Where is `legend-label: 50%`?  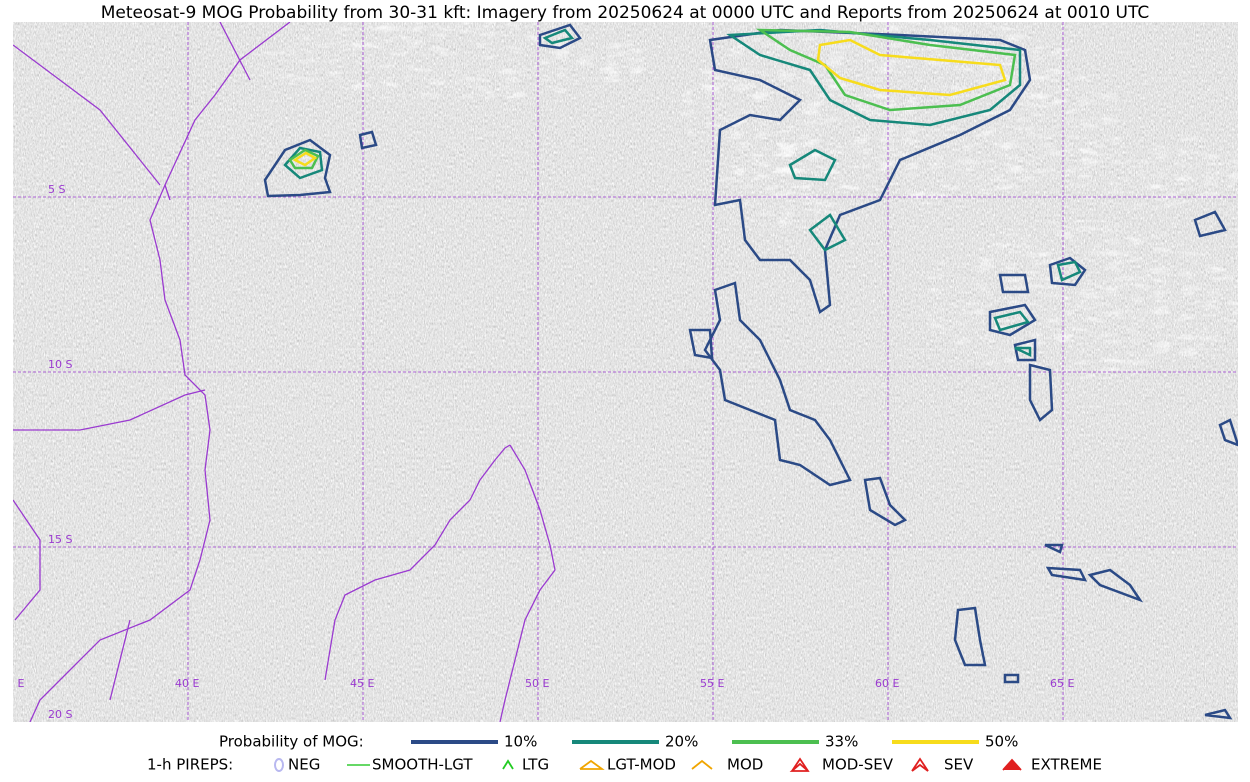 legend-label: 50% is located at coordinates (1001, 742).